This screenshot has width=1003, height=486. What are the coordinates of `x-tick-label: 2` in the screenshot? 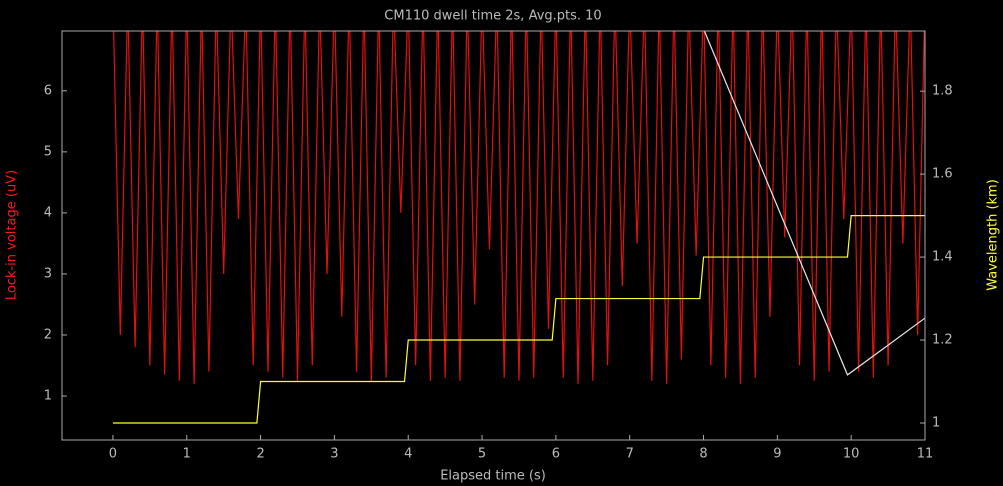 It's located at (260, 454).